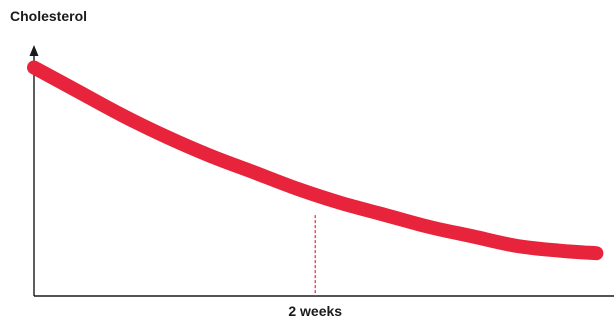 This screenshot has height=321, width=614. Describe the element at coordinates (34, 50) in the screenshot. I see `y-axis-arrow` at that location.